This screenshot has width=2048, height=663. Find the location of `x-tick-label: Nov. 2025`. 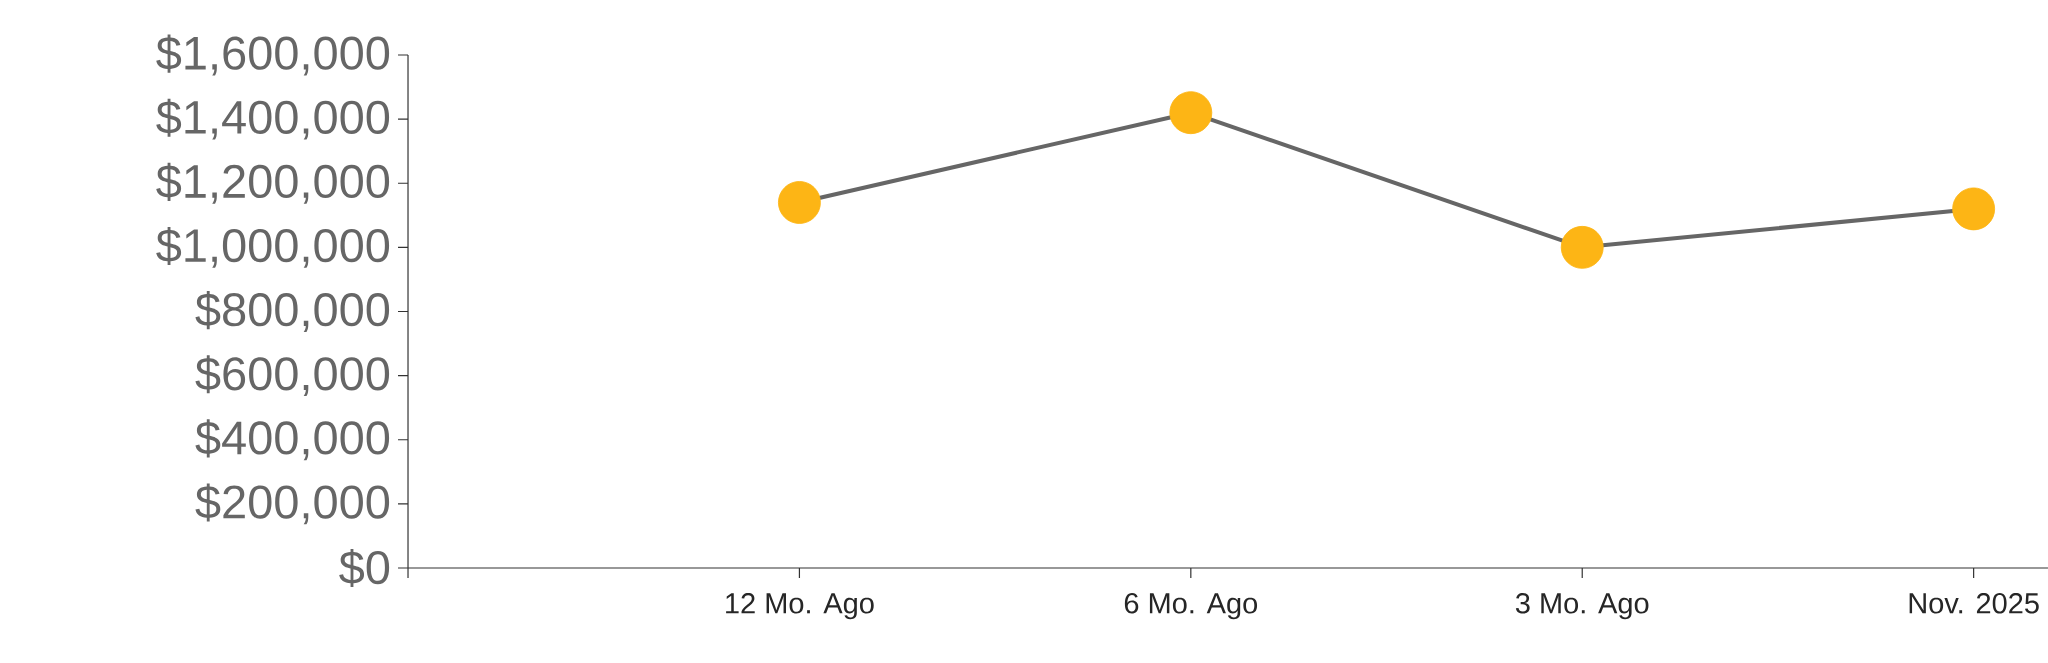

x-tick-label: Nov. 2025 is located at coordinates (1974, 603).